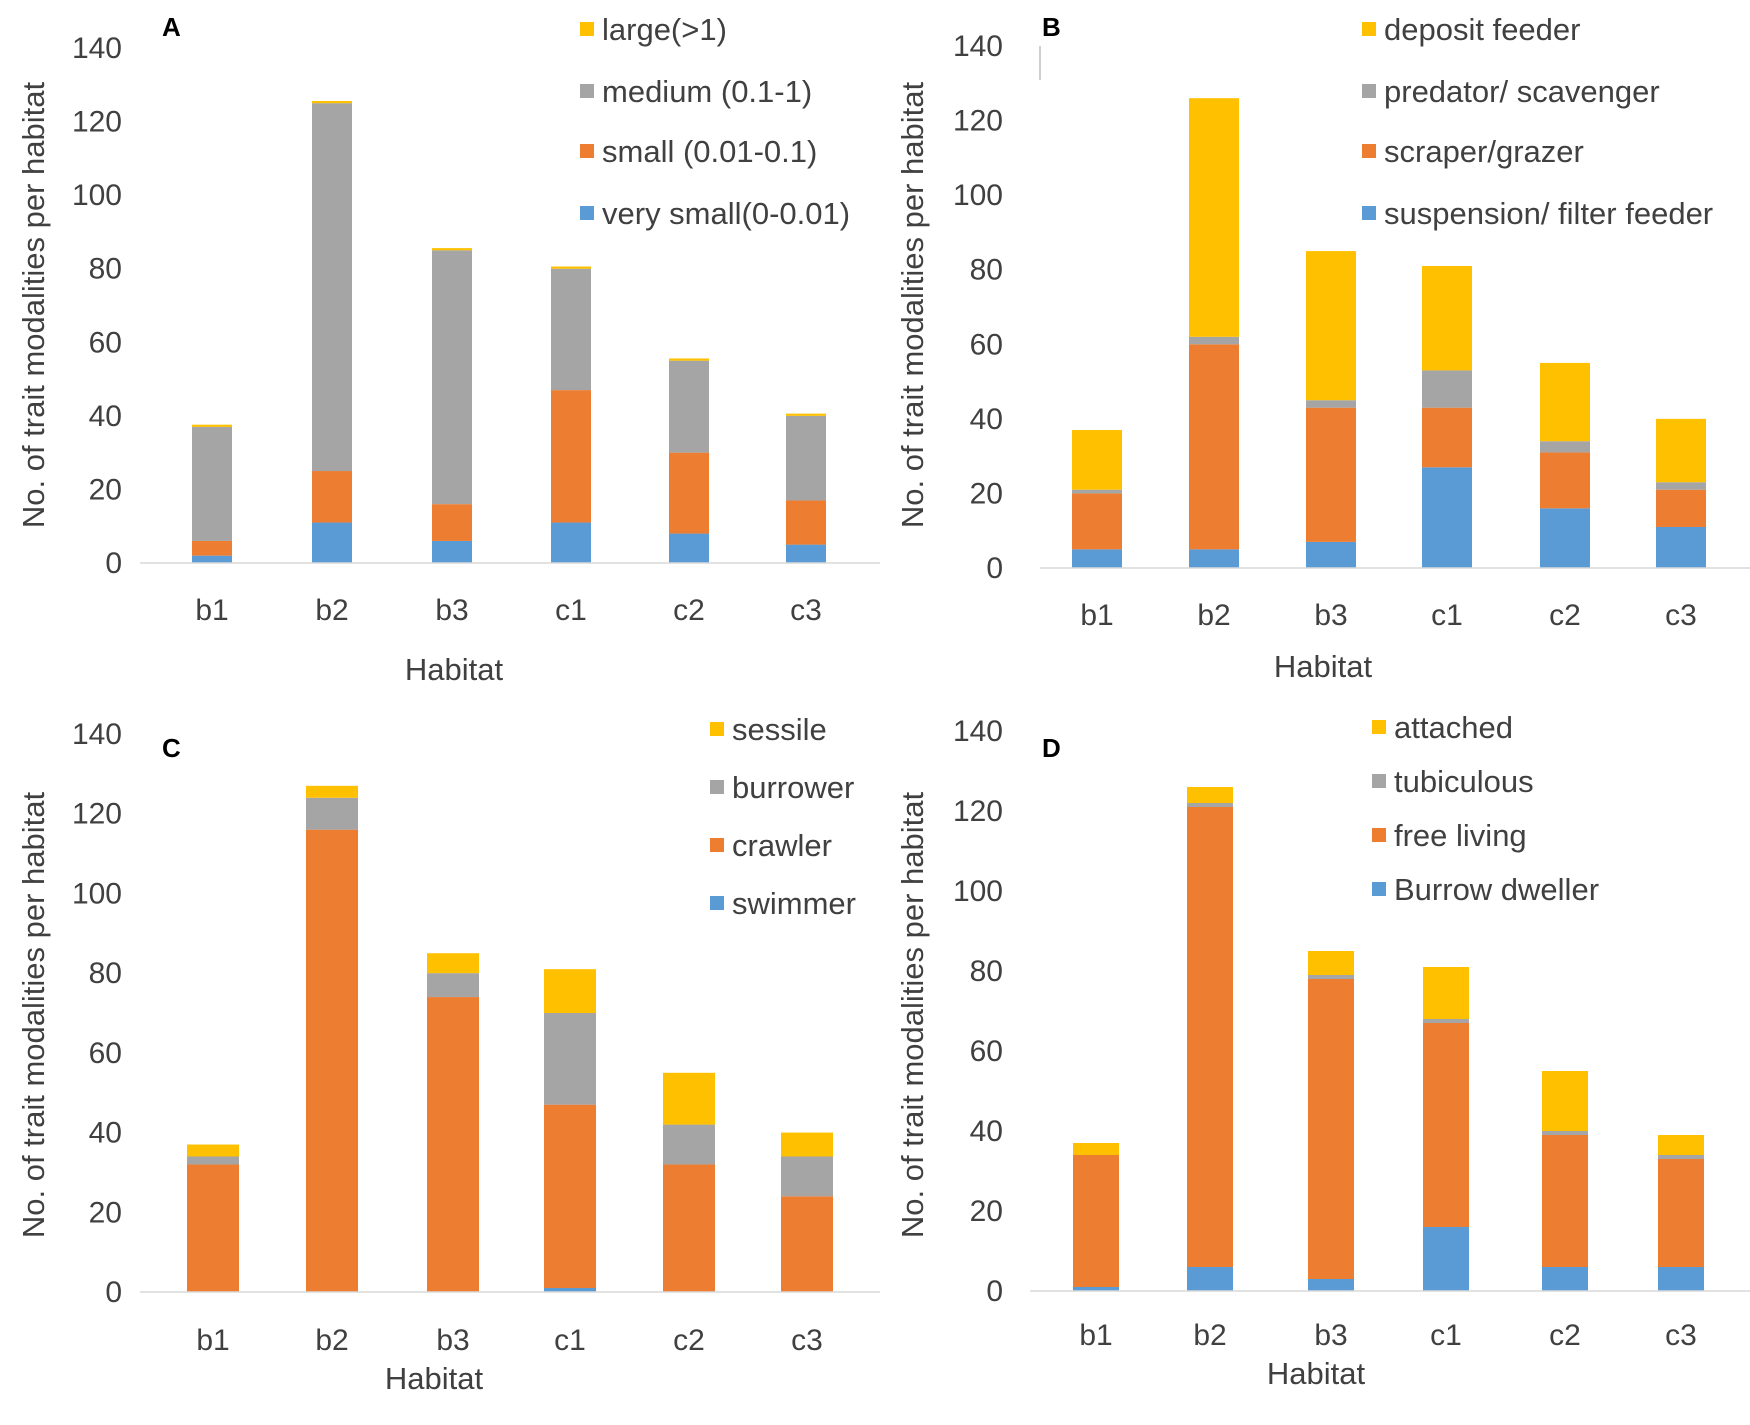 Image resolution: width=1750 pixels, height=1425 pixels. Describe the element at coordinates (783, 816) in the screenshot. I see `legend: sessile burrower crawler swimmer` at that location.